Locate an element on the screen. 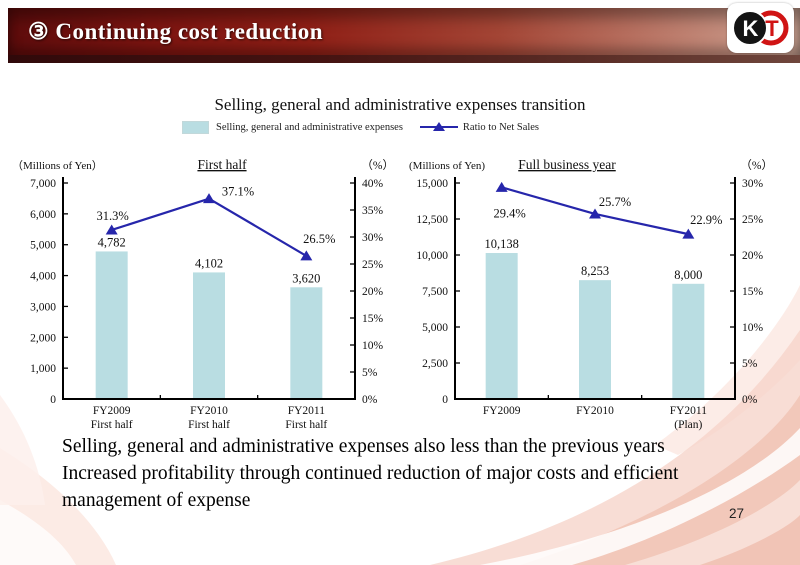 This screenshot has width=800, height=565. line-series-marker-icon is located at coordinates (438, 126).